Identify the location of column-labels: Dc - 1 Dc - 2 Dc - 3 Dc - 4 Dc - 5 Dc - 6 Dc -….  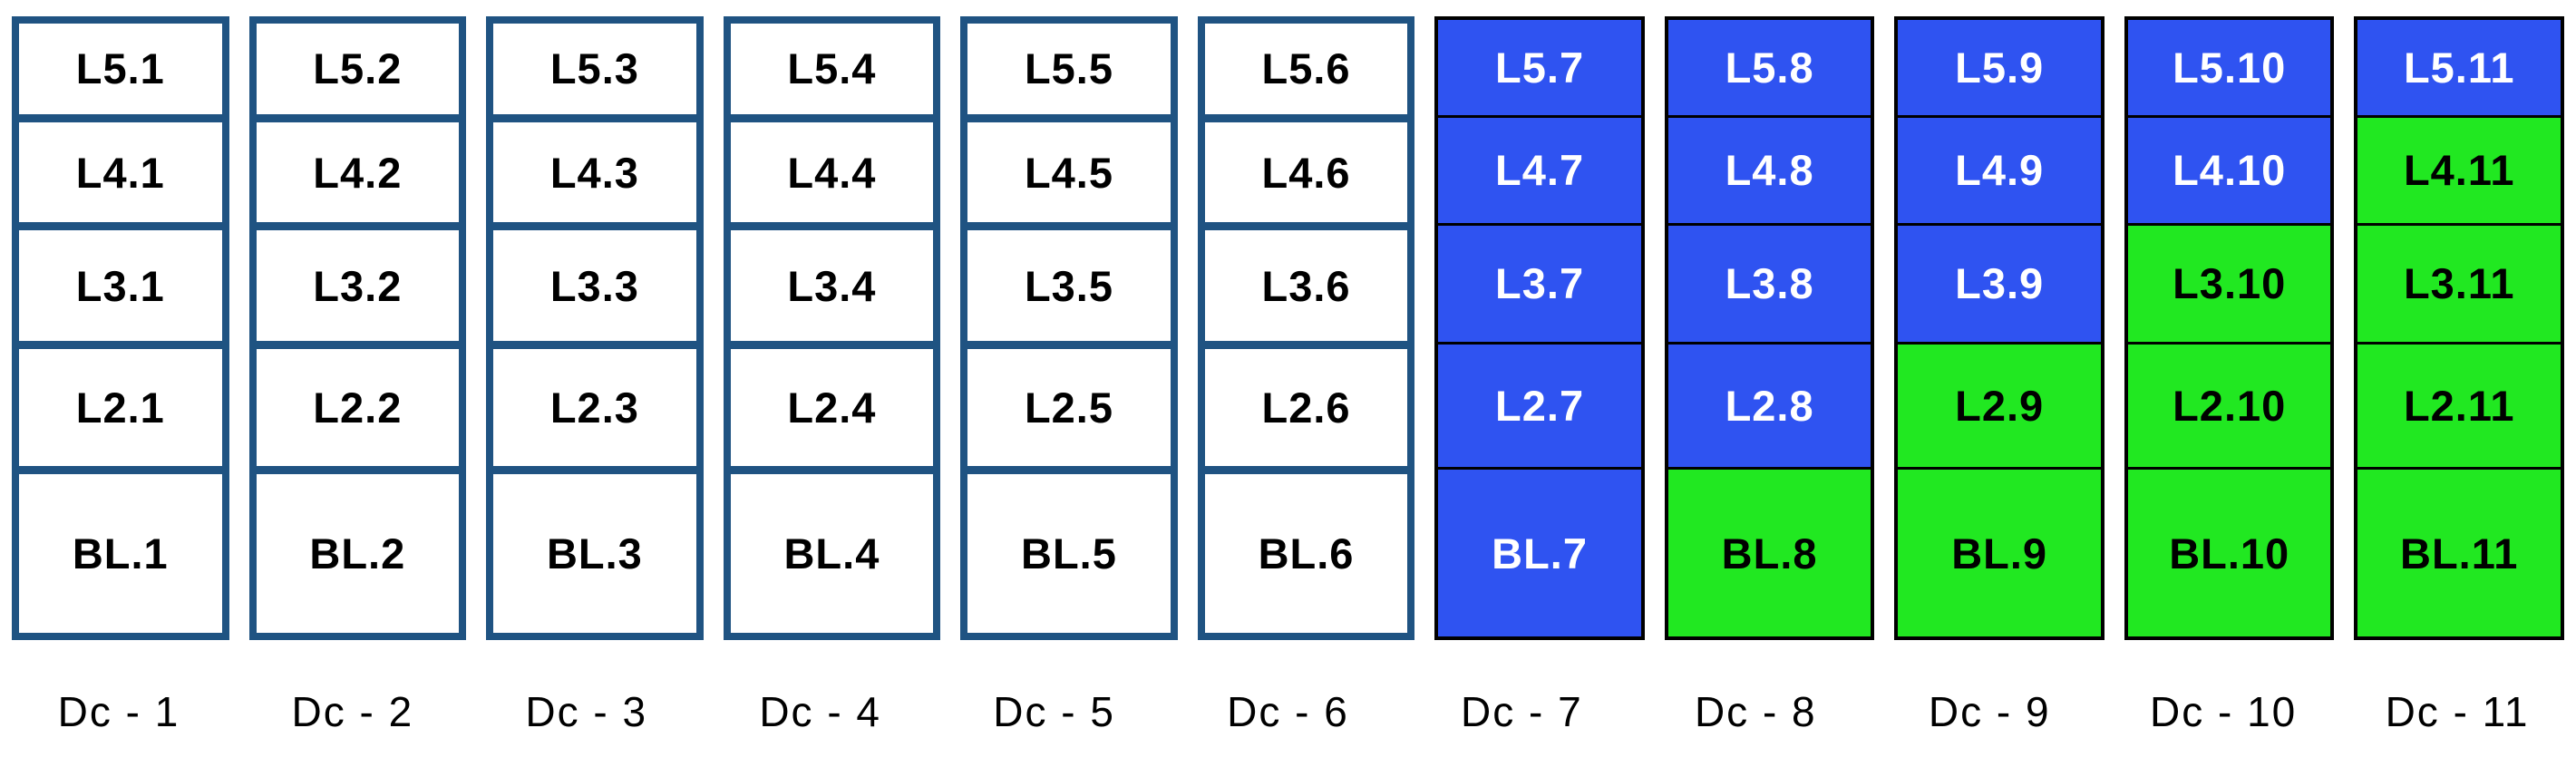
(1288, 711).